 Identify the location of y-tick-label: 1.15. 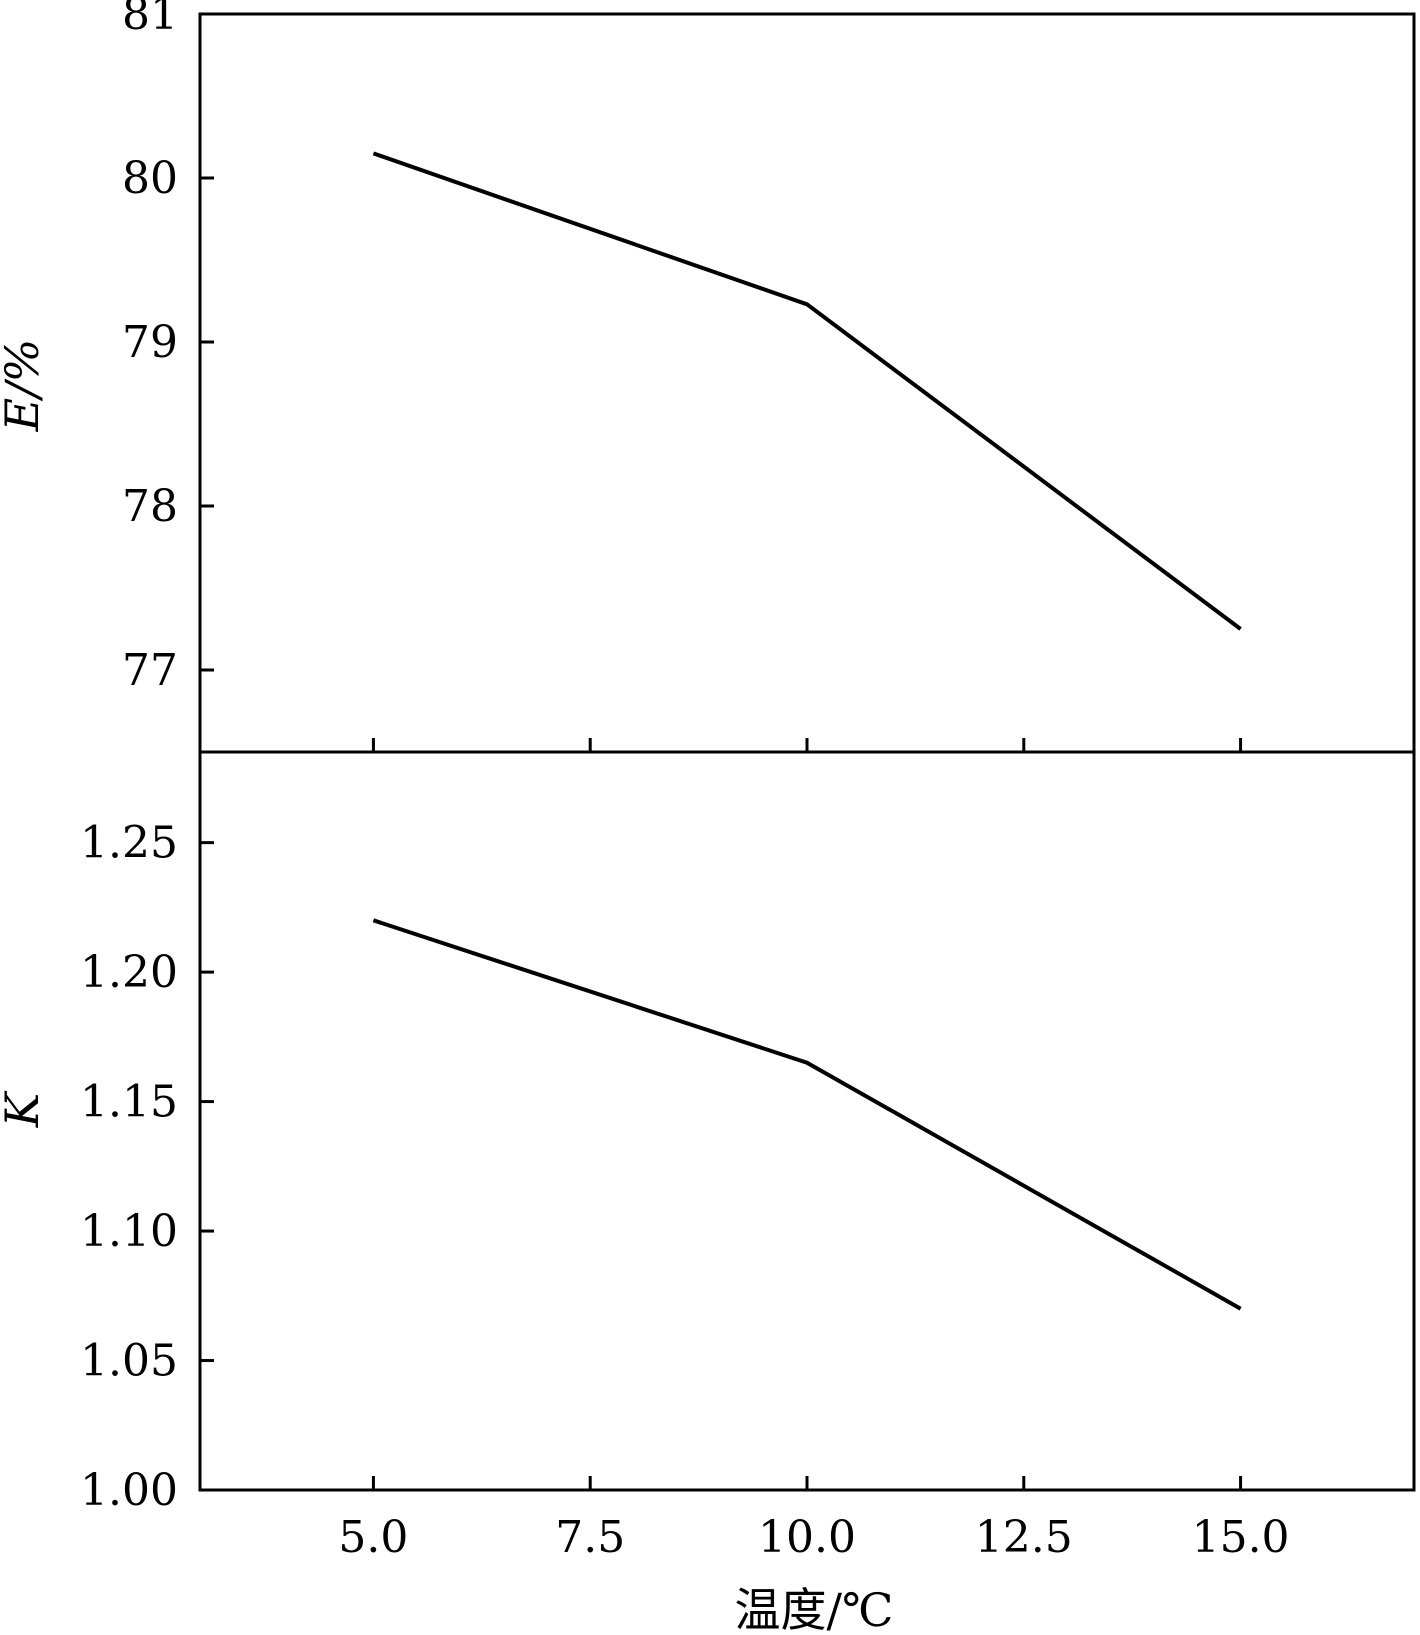
(129, 1102).